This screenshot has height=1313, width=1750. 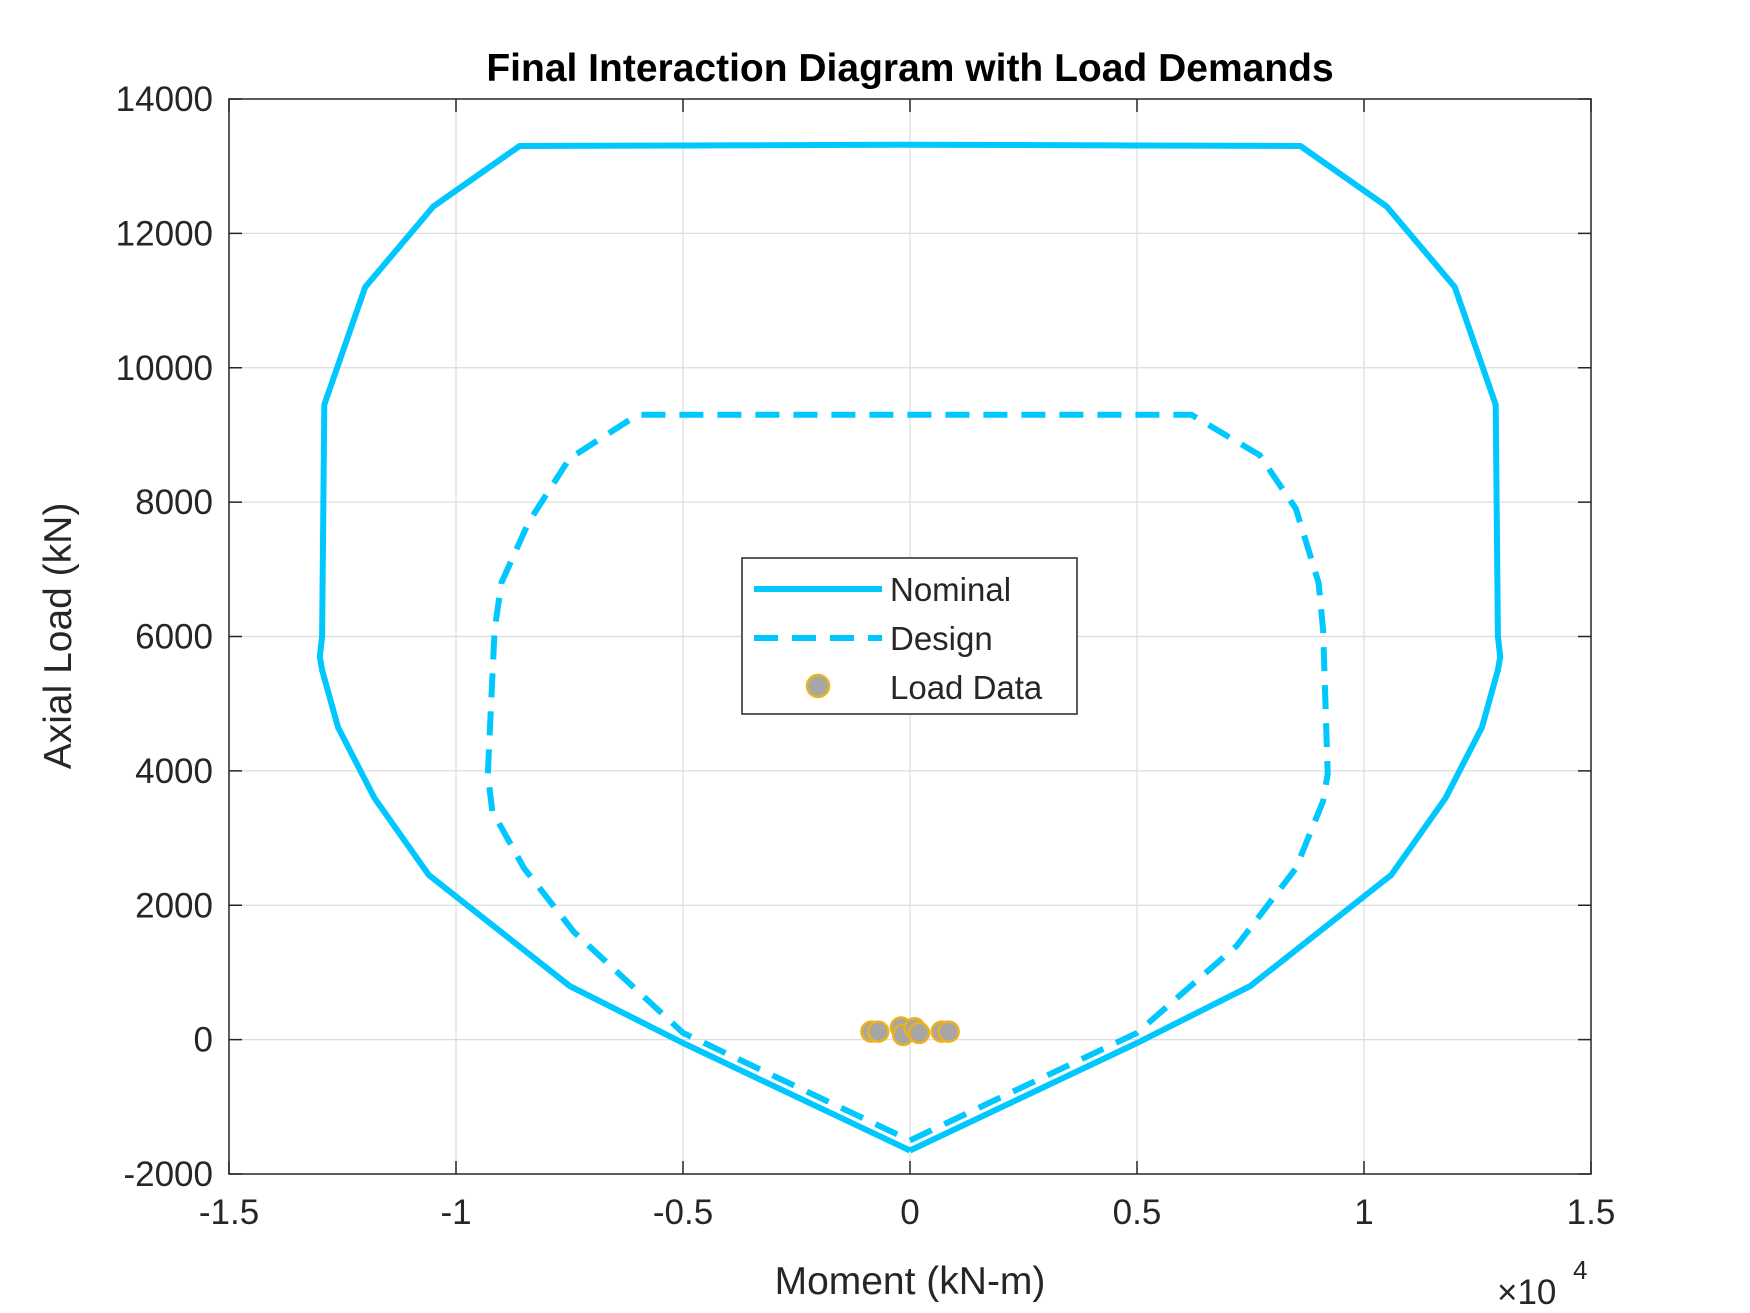 I want to click on y-tick-label: 14000, so click(x=164, y=99).